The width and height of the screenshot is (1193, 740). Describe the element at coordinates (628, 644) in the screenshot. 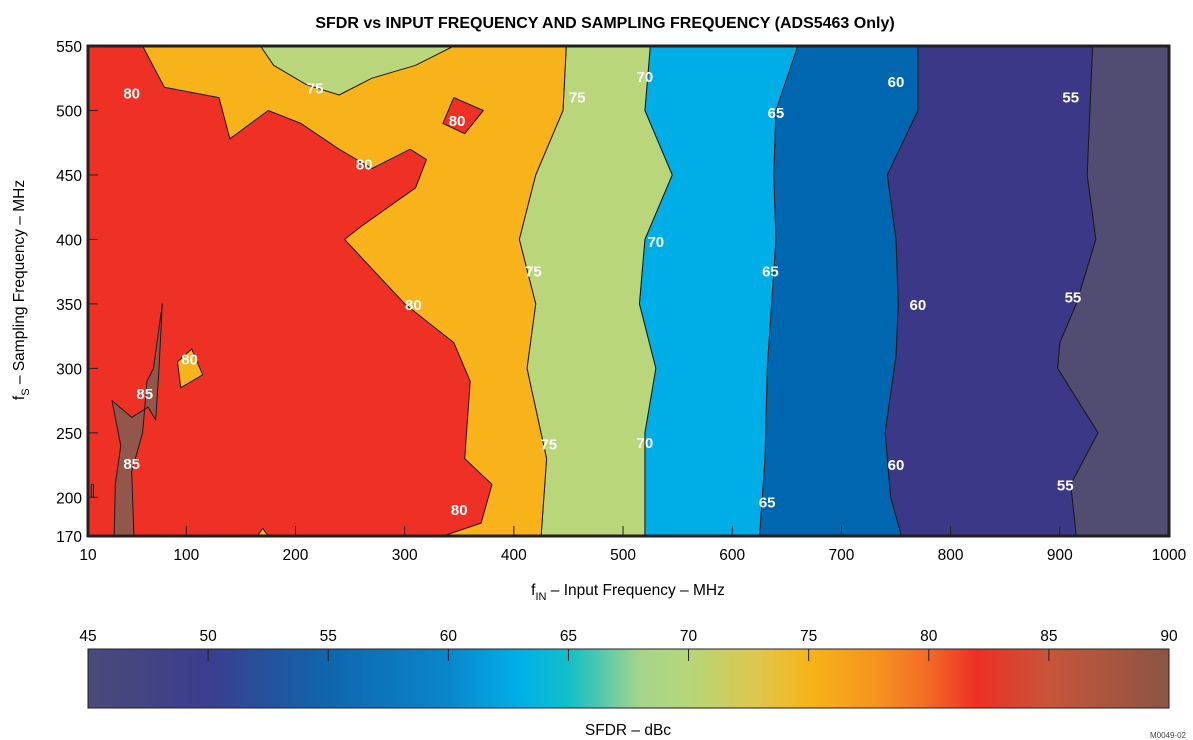

I see `colorbar-ticks: 45 50 55 60 65 70 75 80 85 90` at that location.